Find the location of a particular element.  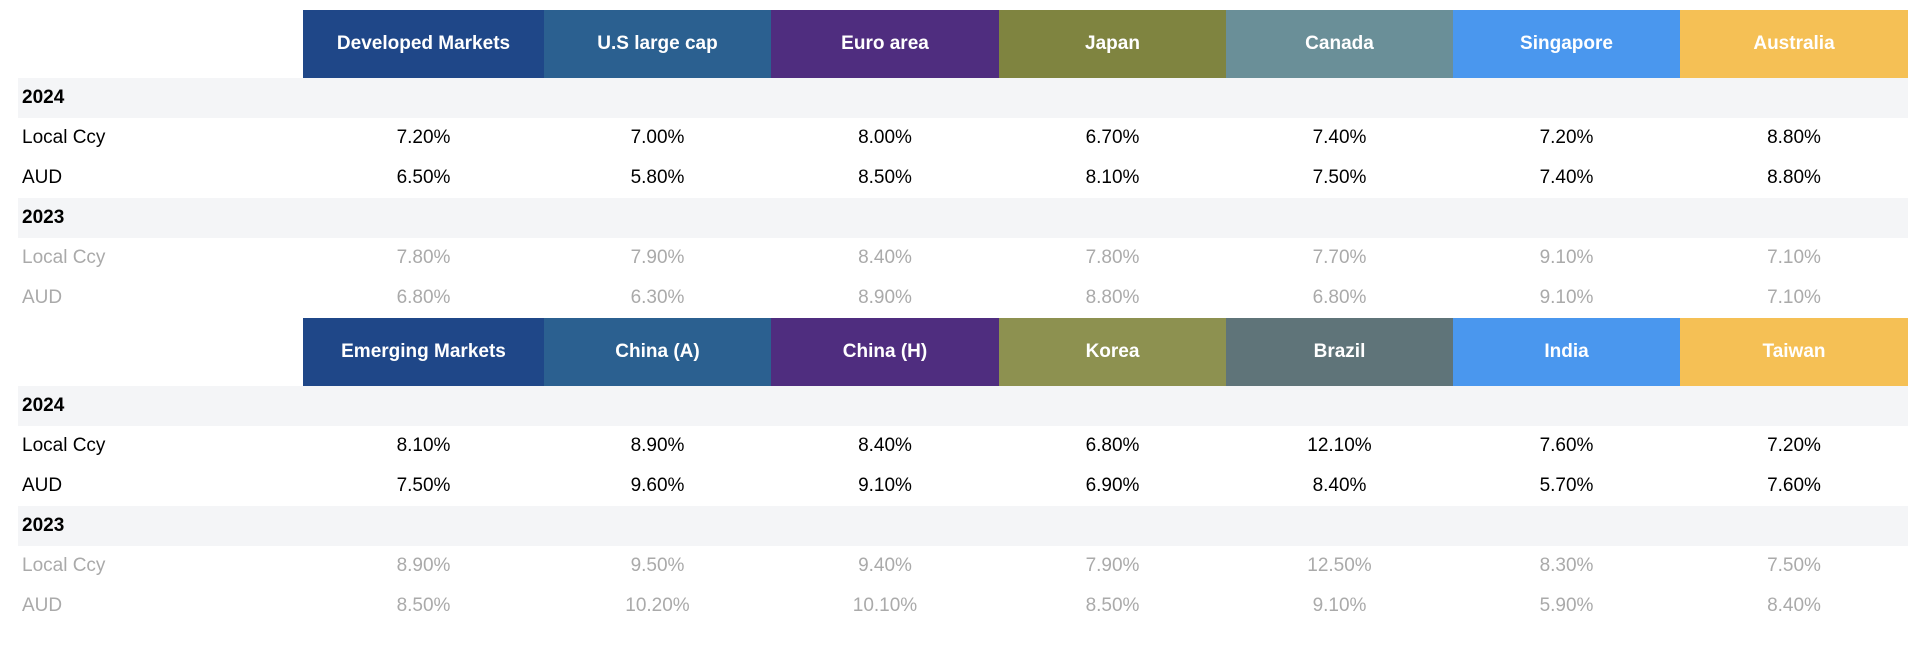

column-header: Taiwan is located at coordinates (1794, 352).